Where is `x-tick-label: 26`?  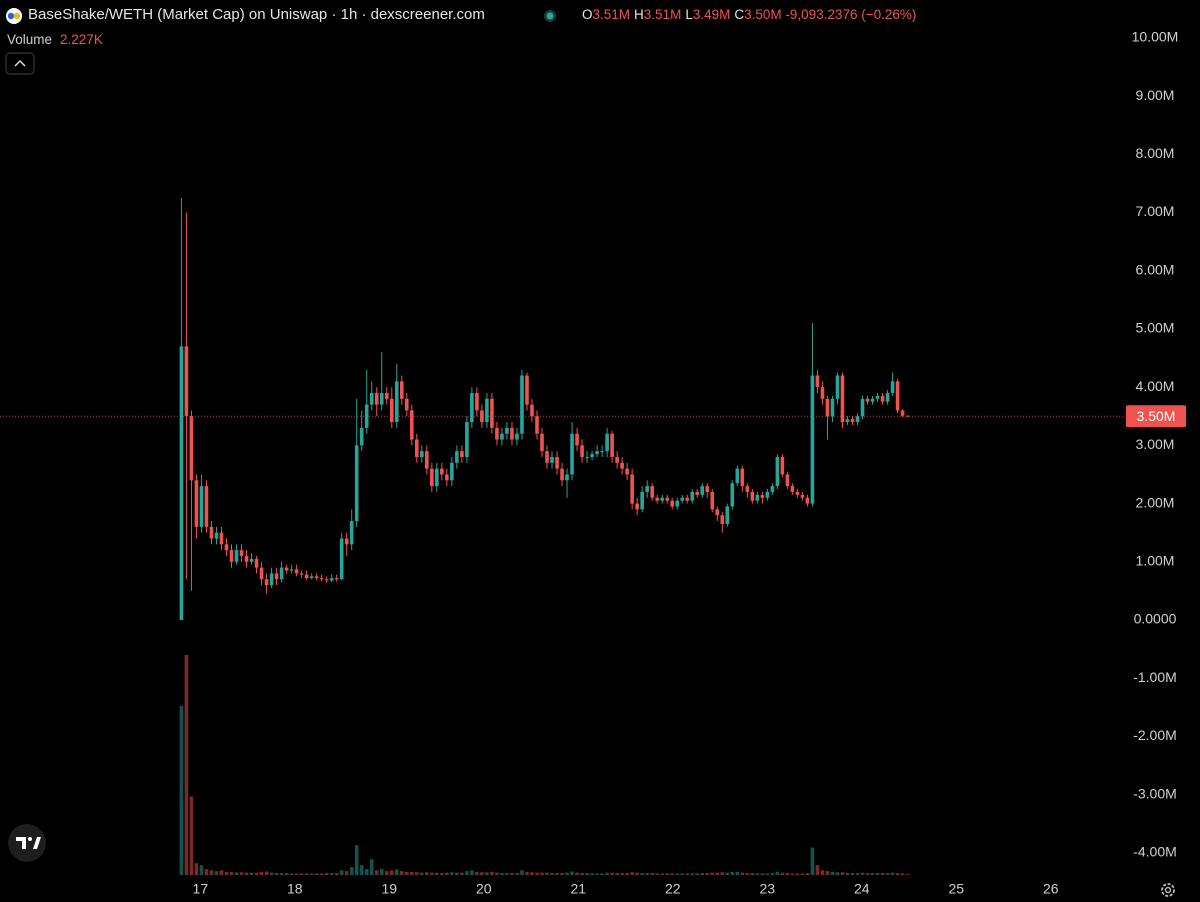
x-tick-label: 26 is located at coordinates (1051, 889).